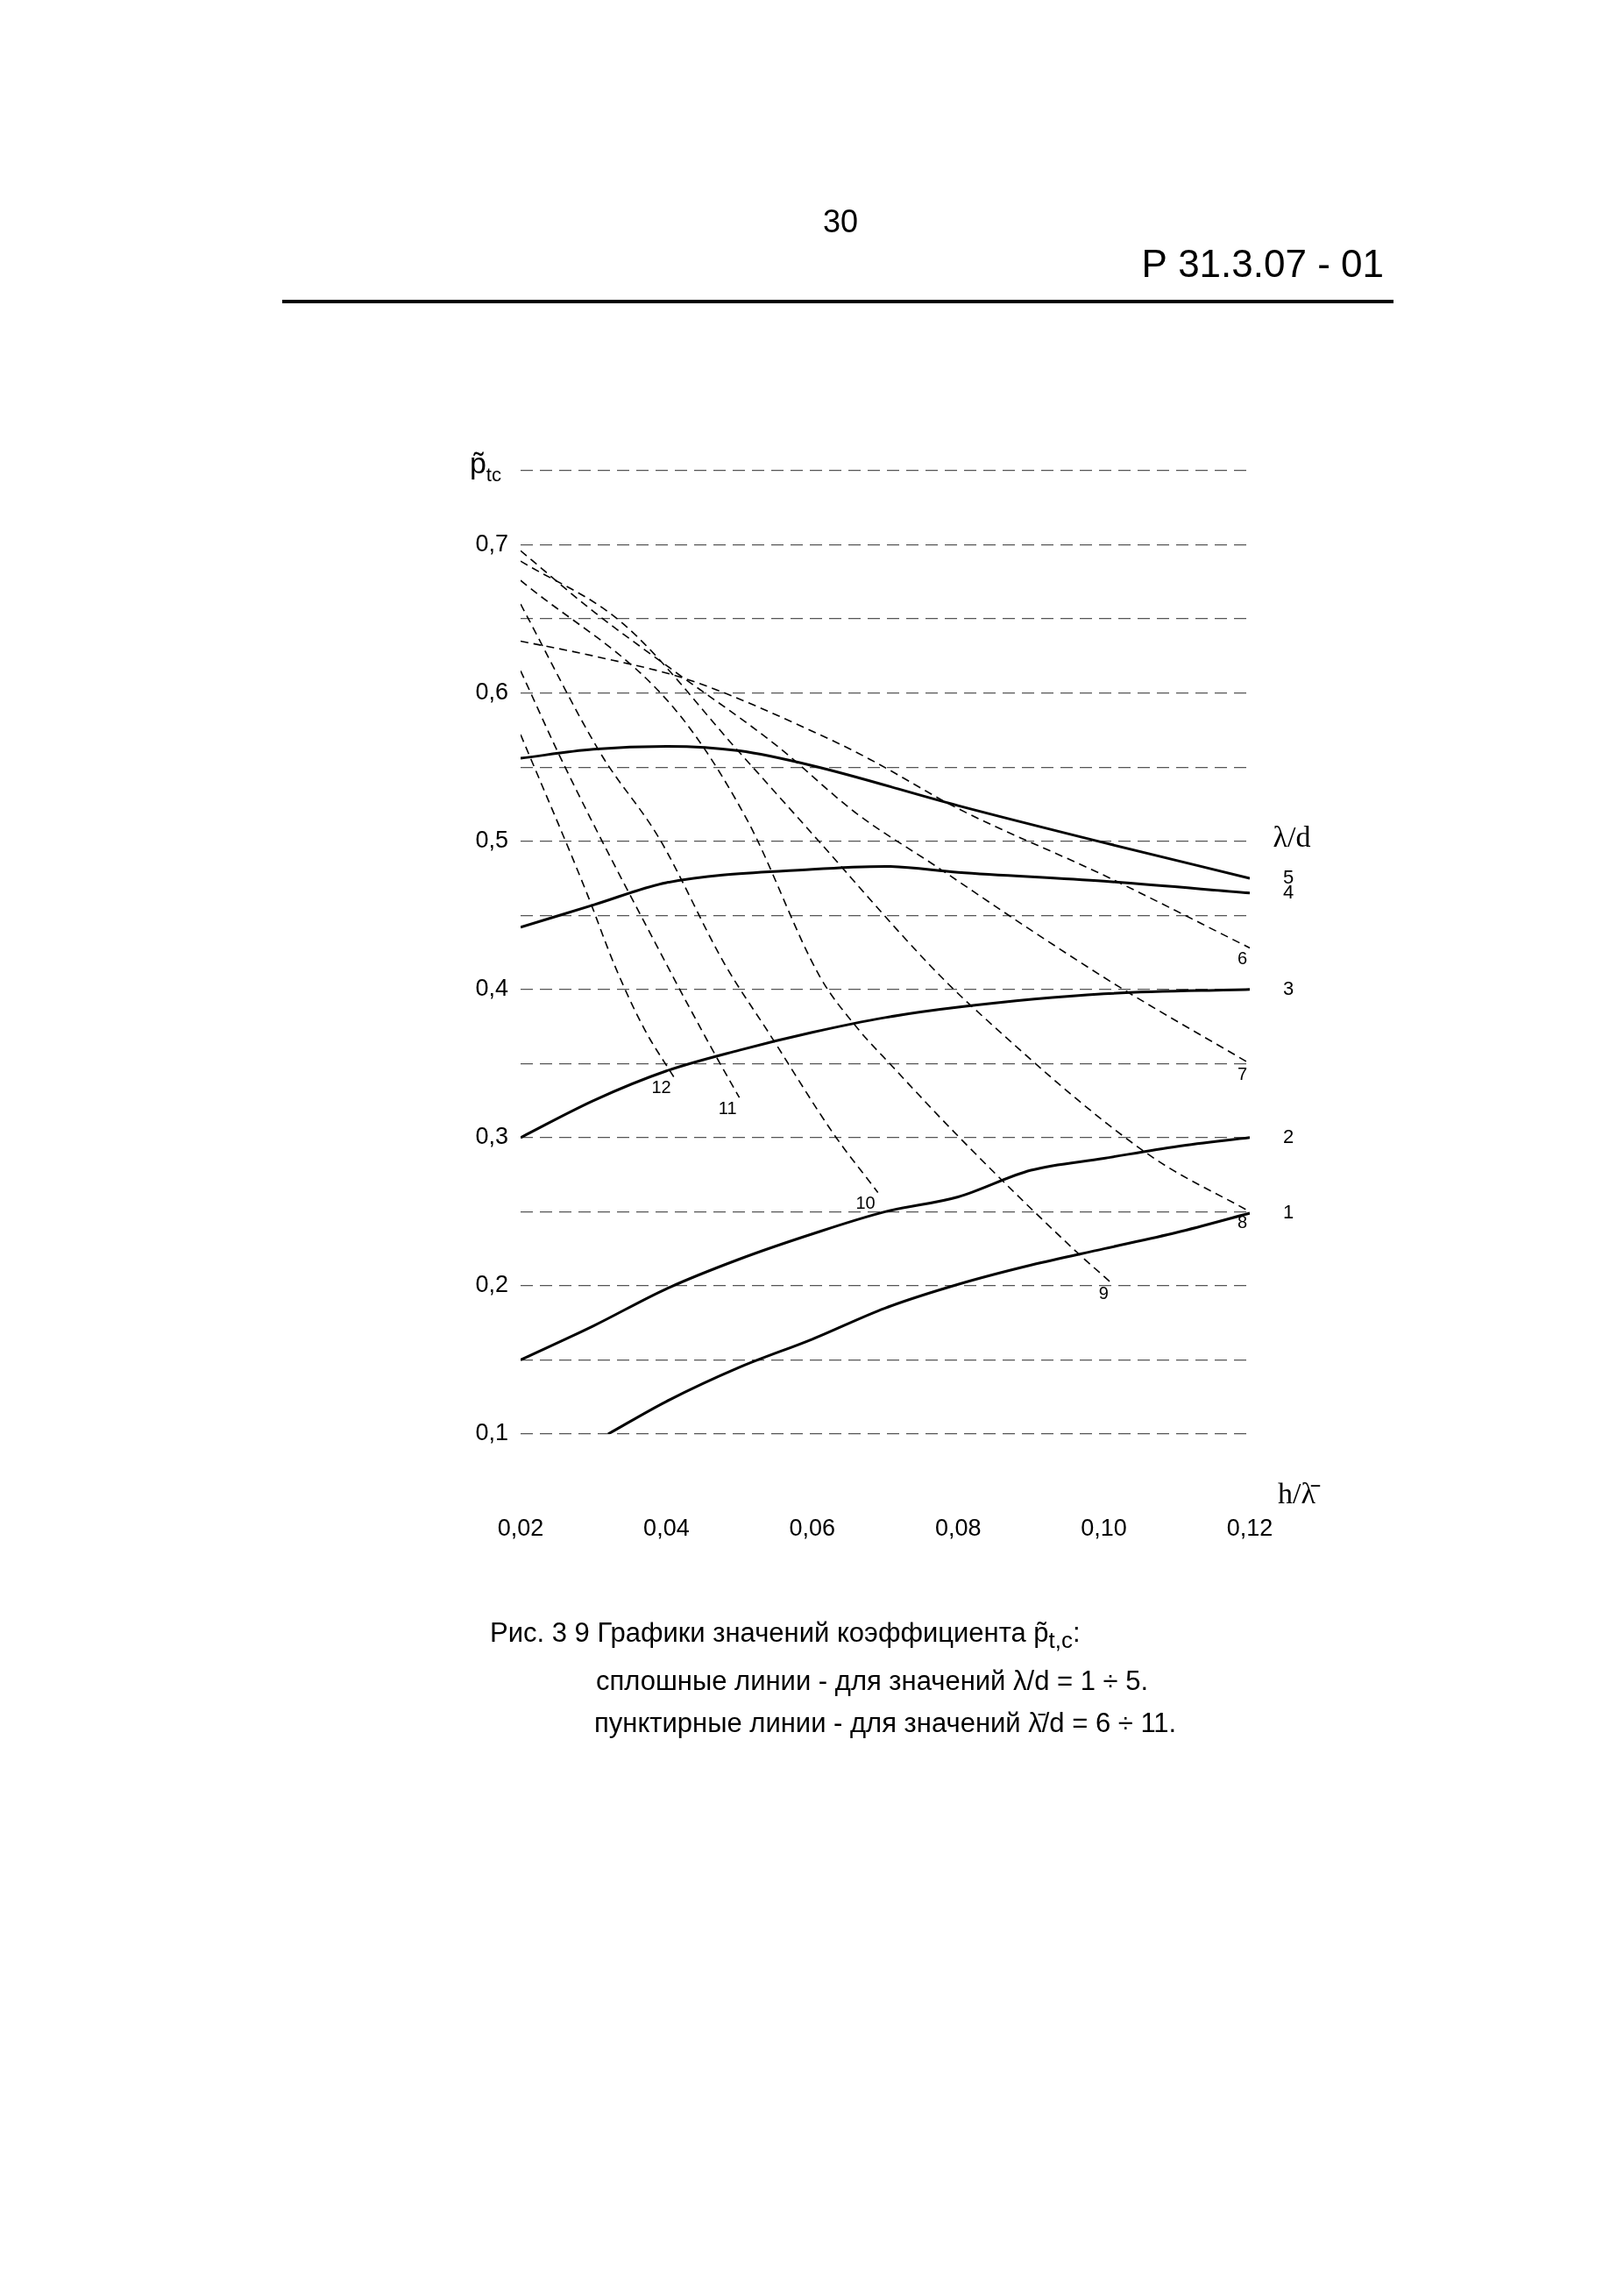 This screenshot has width=1624, height=2272. What do you see at coordinates (840, 221) in the screenshot?
I see `text: 30` at bounding box center [840, 221].